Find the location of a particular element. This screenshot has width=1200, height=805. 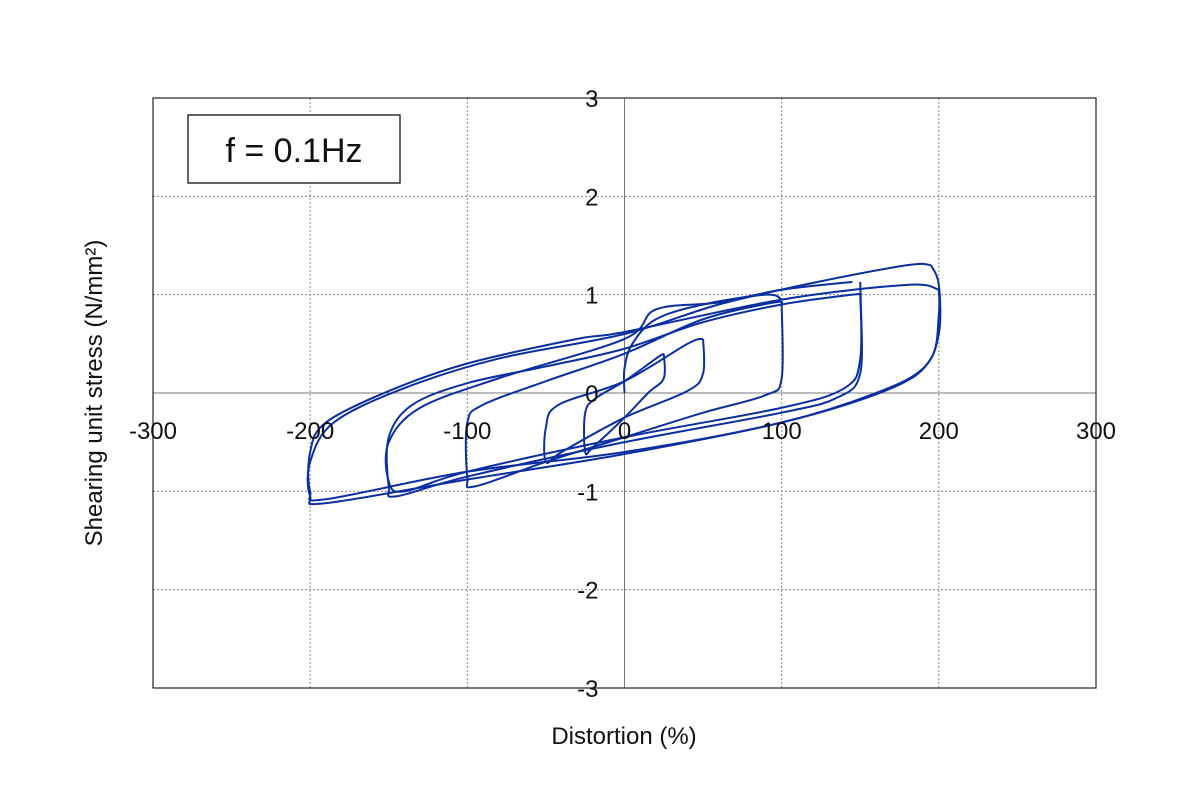

x-tick-label: 200 is located at coordinates (939, 431).